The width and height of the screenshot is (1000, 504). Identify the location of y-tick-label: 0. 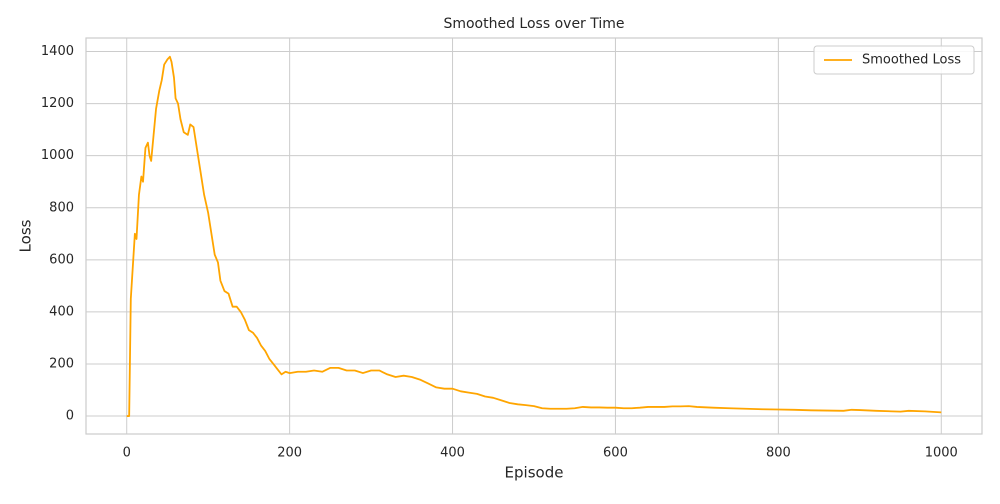
(70, 416).